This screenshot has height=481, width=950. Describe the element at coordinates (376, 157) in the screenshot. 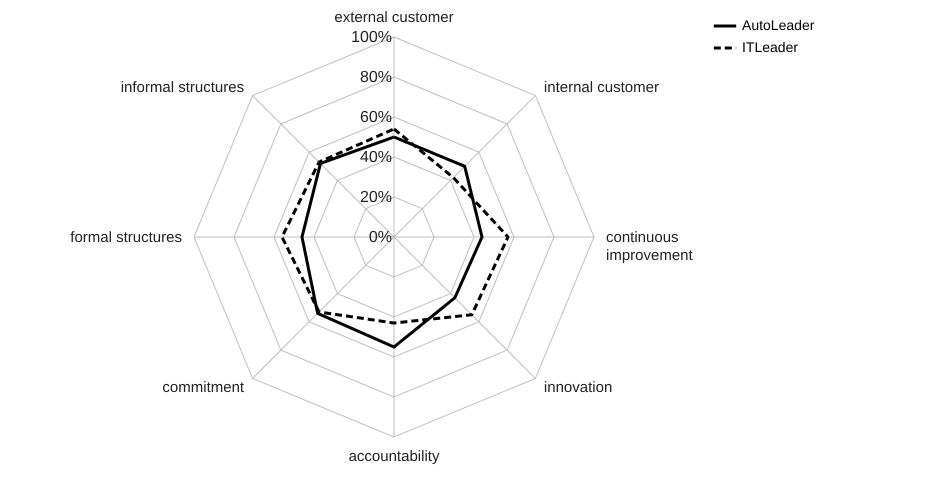

I see `y-tick-label: 40%` at that location.